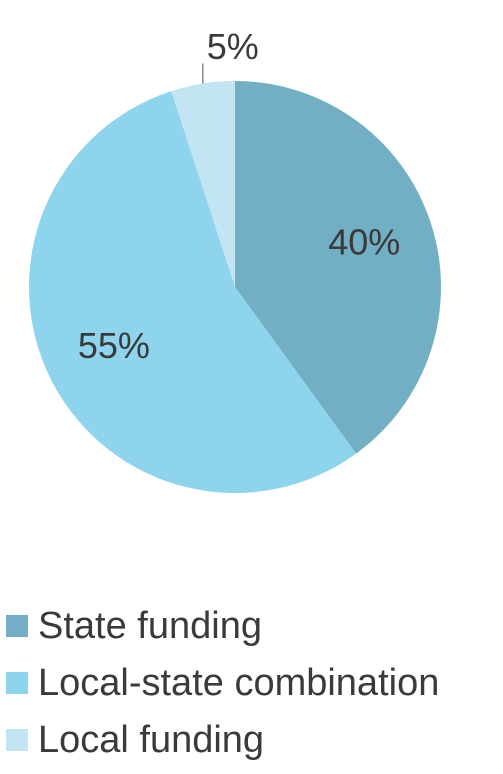 This screenshot has width=503, height=774. What do you see at coordinates (114, 345) in the screenshot?
I see `slice-label-local-state-combination: 55%` at bounding box center [114, 345].